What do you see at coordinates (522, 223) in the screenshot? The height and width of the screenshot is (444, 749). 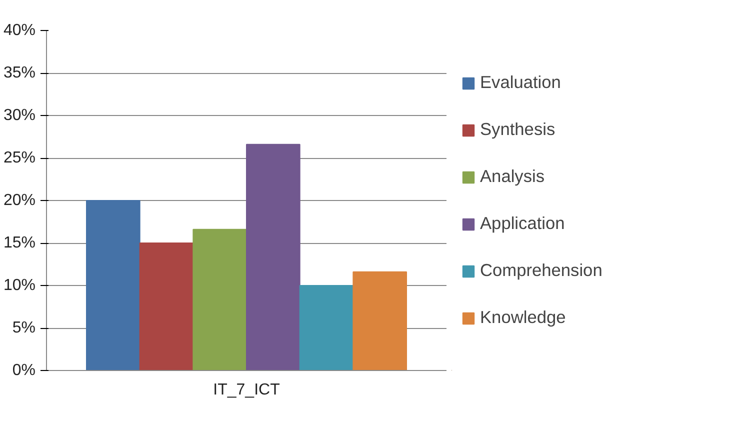 I see `legend-label: Application` at bounding box center [522, 223].